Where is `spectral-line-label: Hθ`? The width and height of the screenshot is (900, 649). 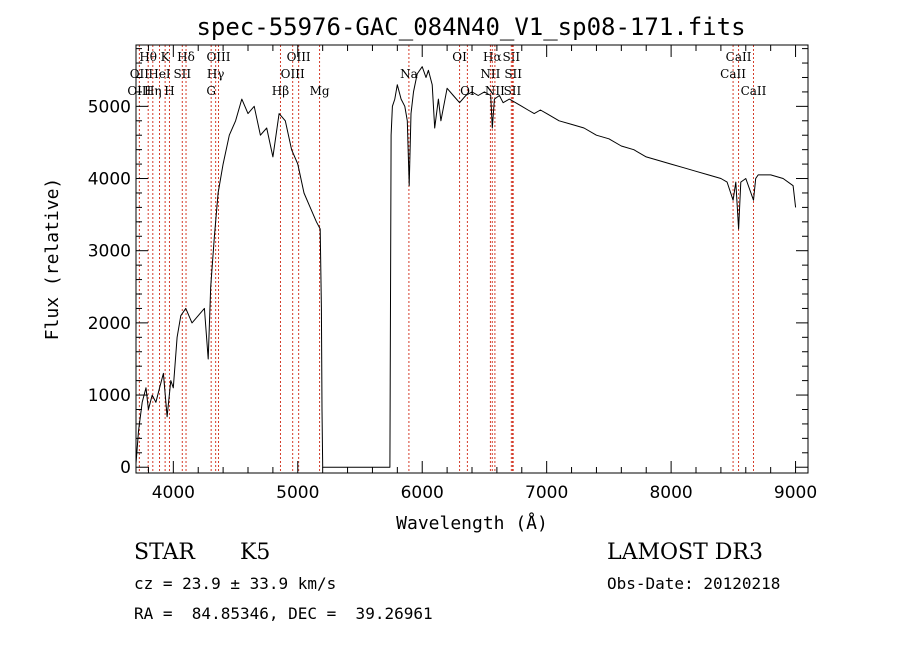 spectral-line-label: Hθ is located at coordinates (148, 57).